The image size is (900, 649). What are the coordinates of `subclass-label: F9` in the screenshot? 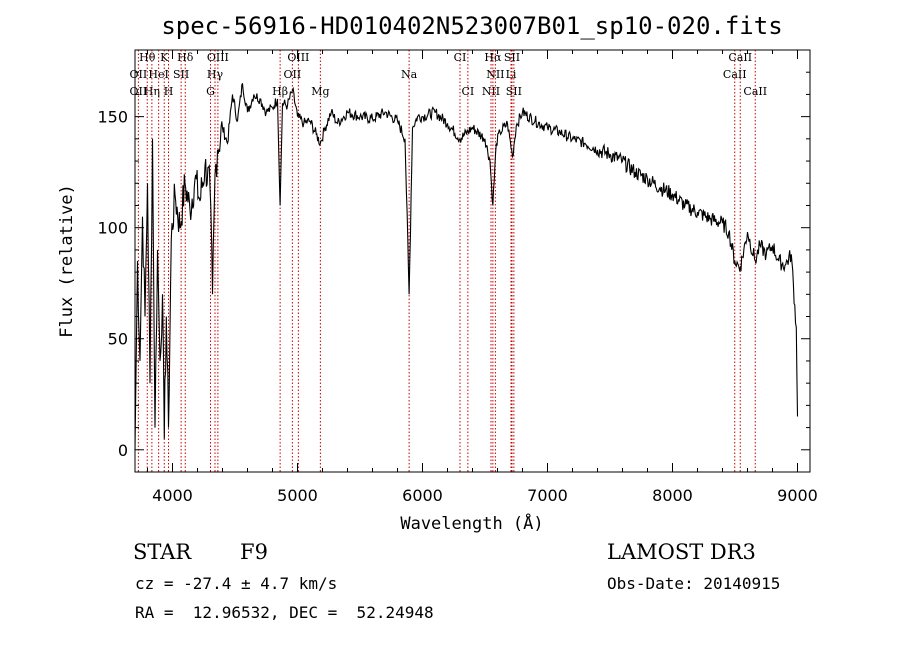 It's located at (254, 552).